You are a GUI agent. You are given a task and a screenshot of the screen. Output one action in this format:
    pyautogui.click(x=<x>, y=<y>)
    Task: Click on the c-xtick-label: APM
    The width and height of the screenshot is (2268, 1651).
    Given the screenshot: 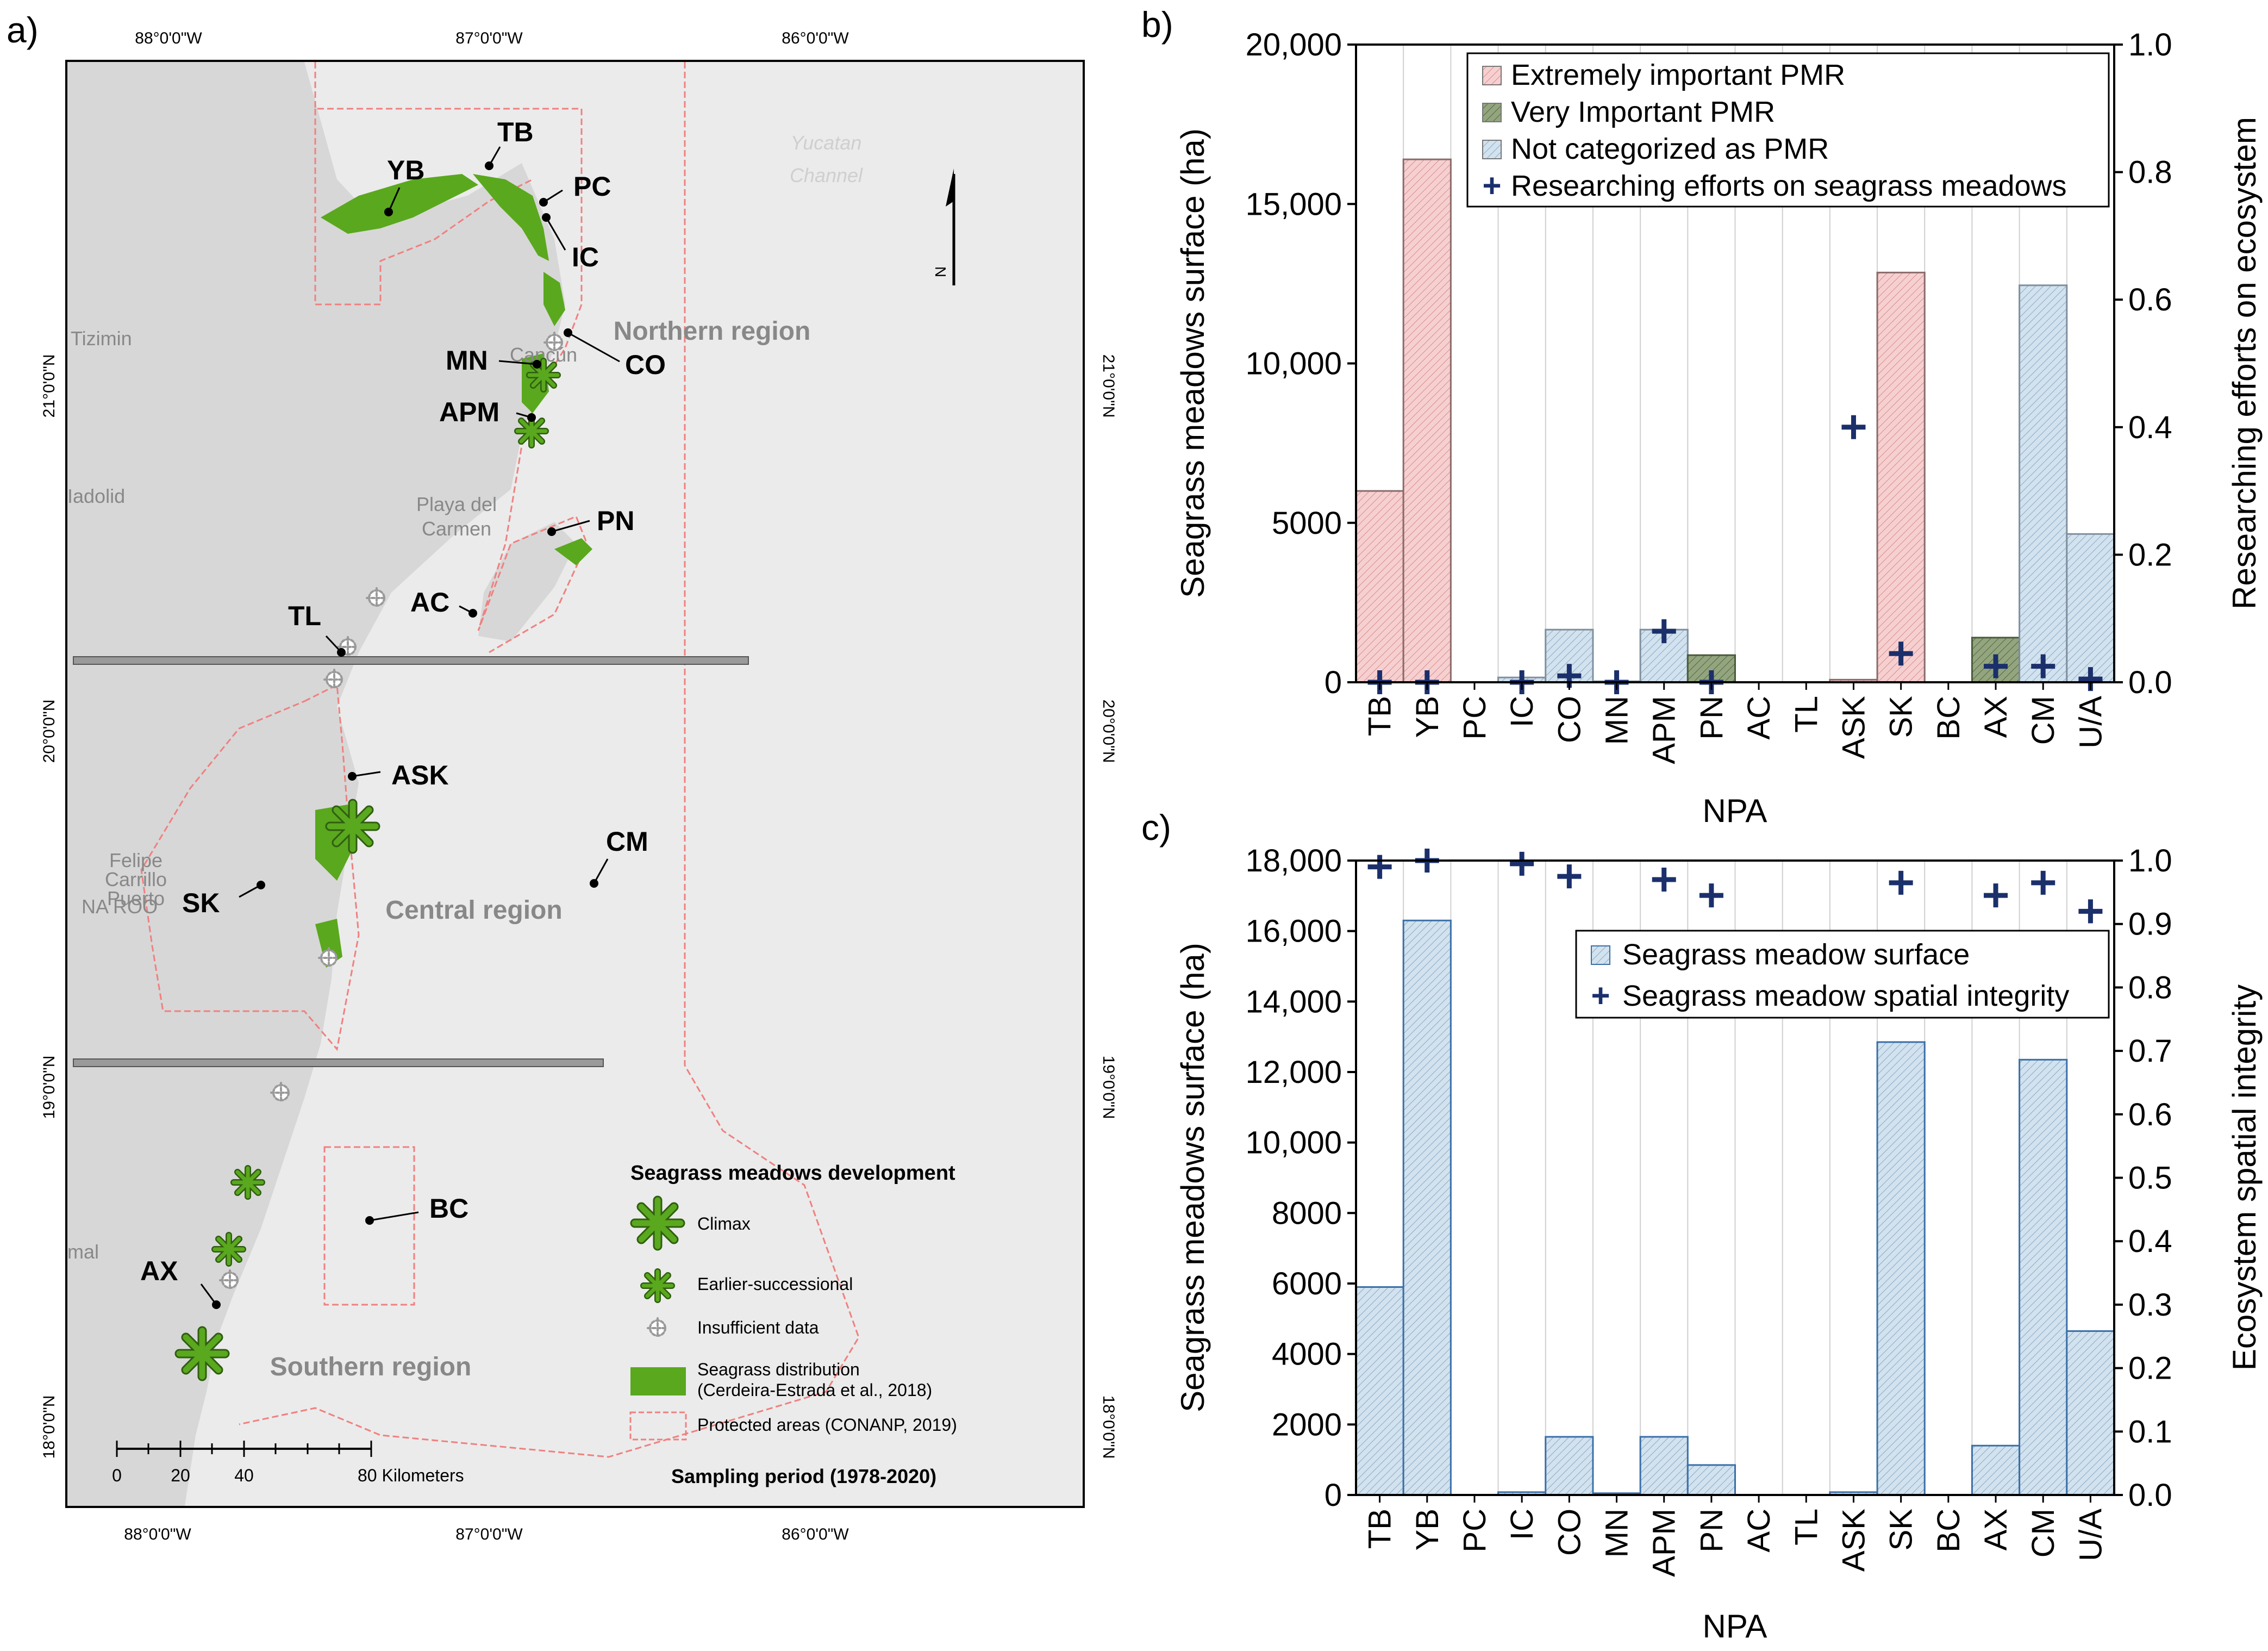 What is the action you would take?
    pyautogui.click(x=1664, y=1543)
    